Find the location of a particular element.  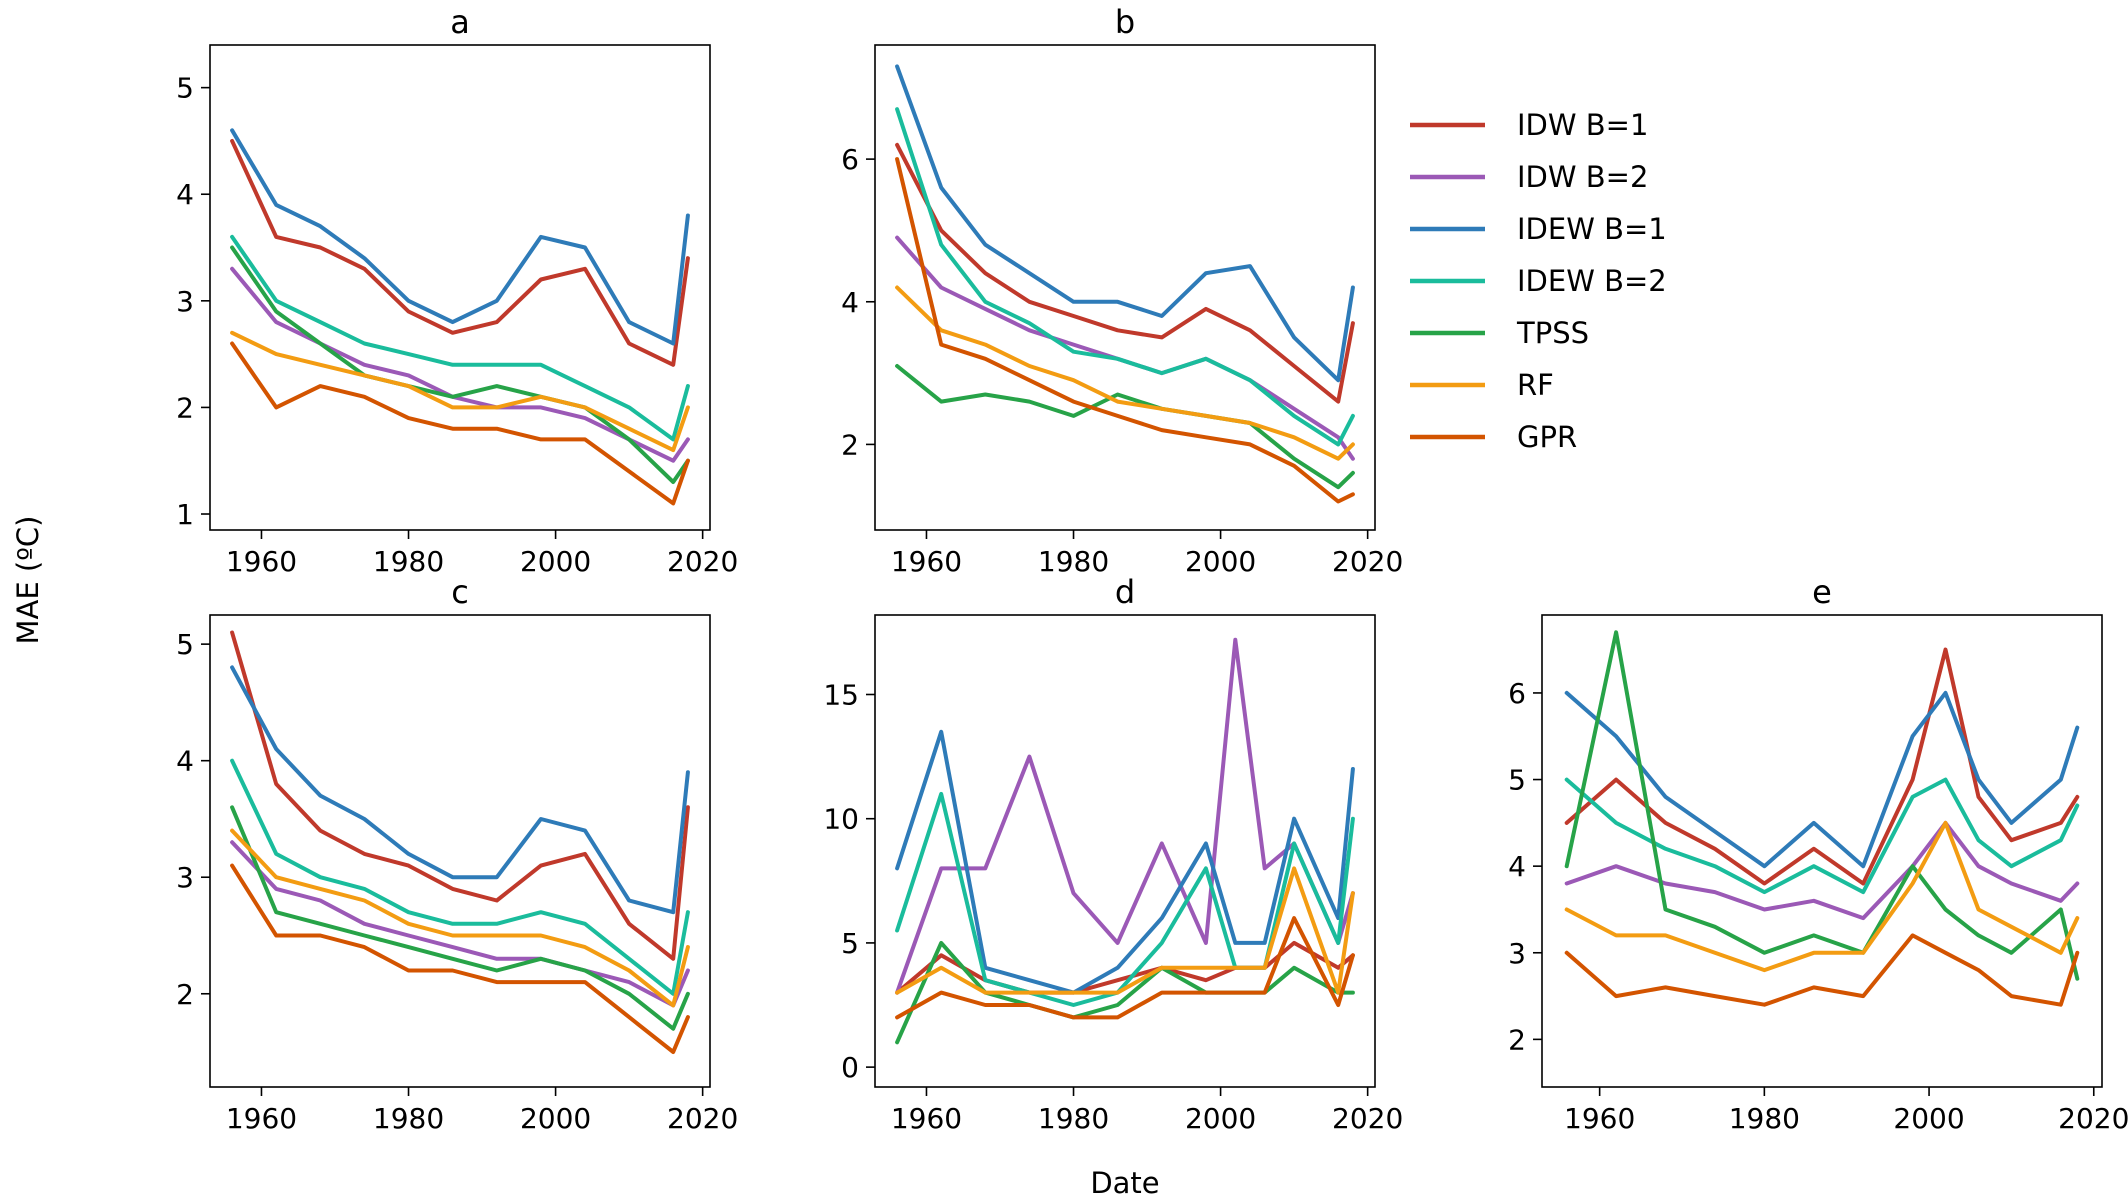

x-axis-label: Date is located at coordinates (1124, 1181).